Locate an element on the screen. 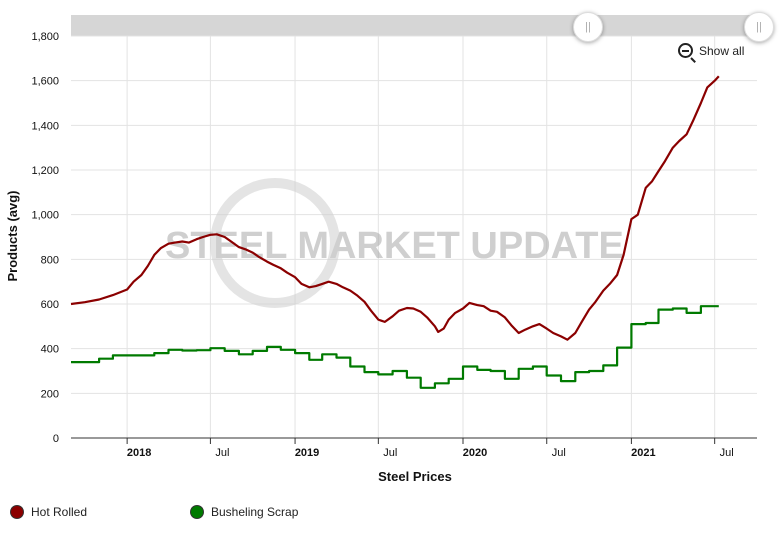 The width and height of the screenshot is (783, 534). y-tick-label: 800 is located at coordinates (50, 260).